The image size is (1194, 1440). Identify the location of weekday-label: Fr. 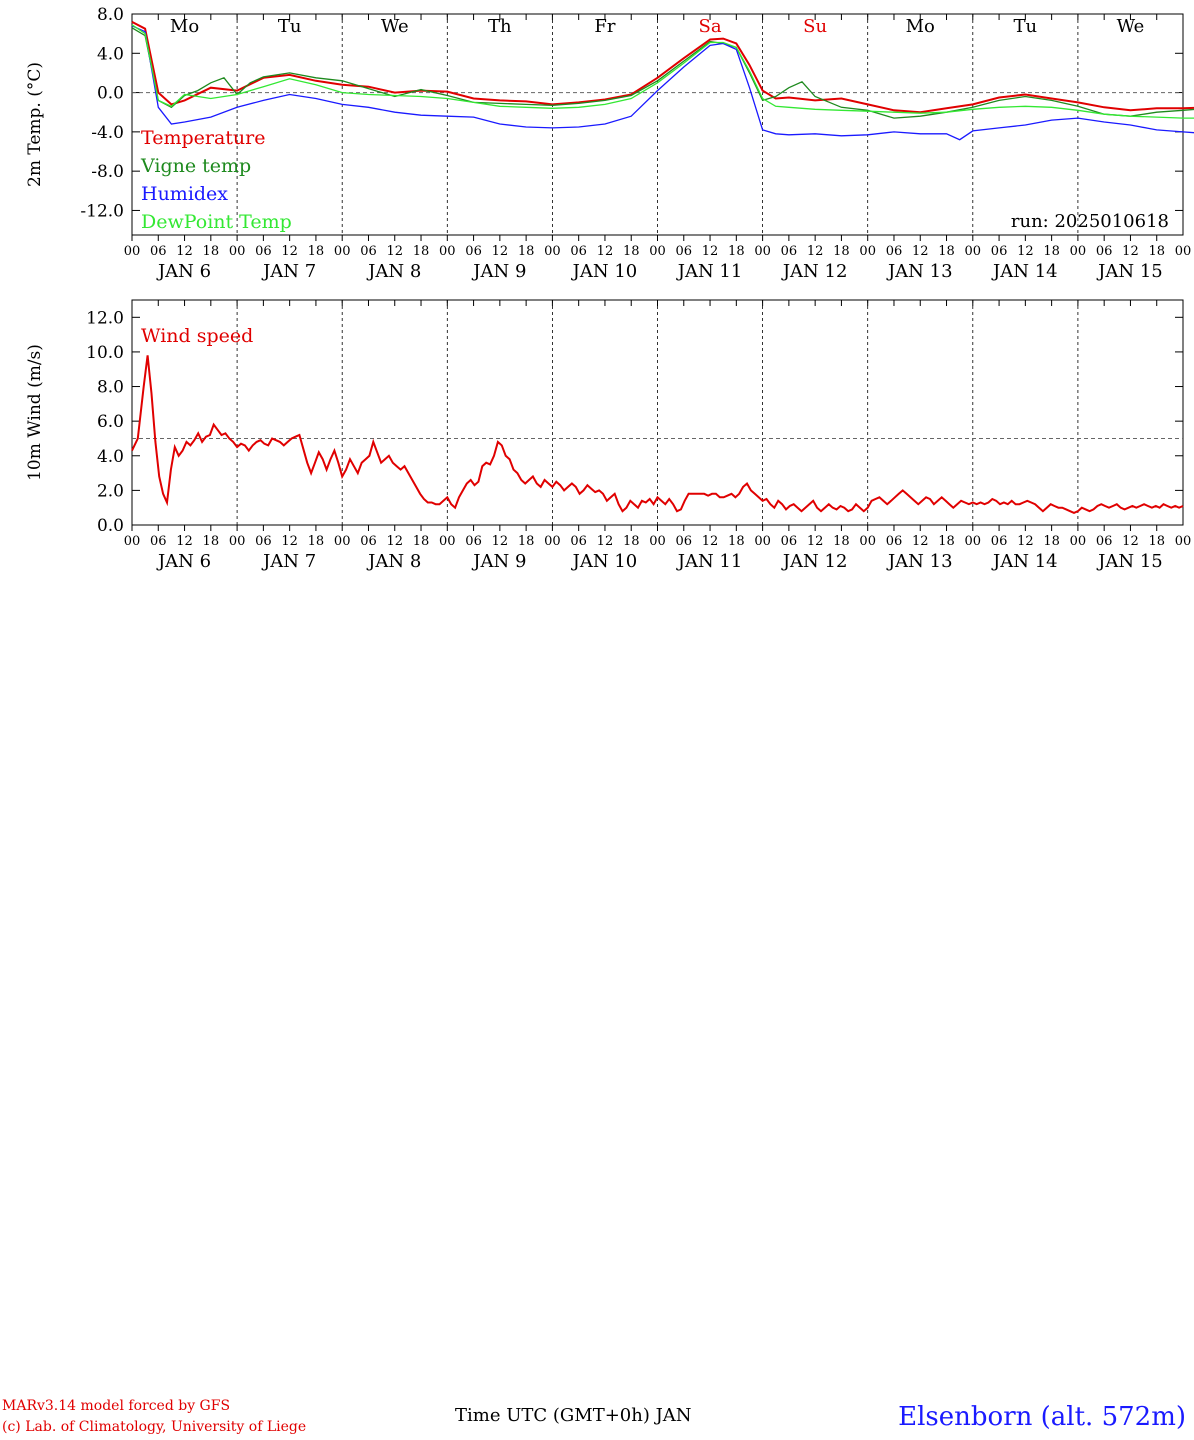
(604, 26).